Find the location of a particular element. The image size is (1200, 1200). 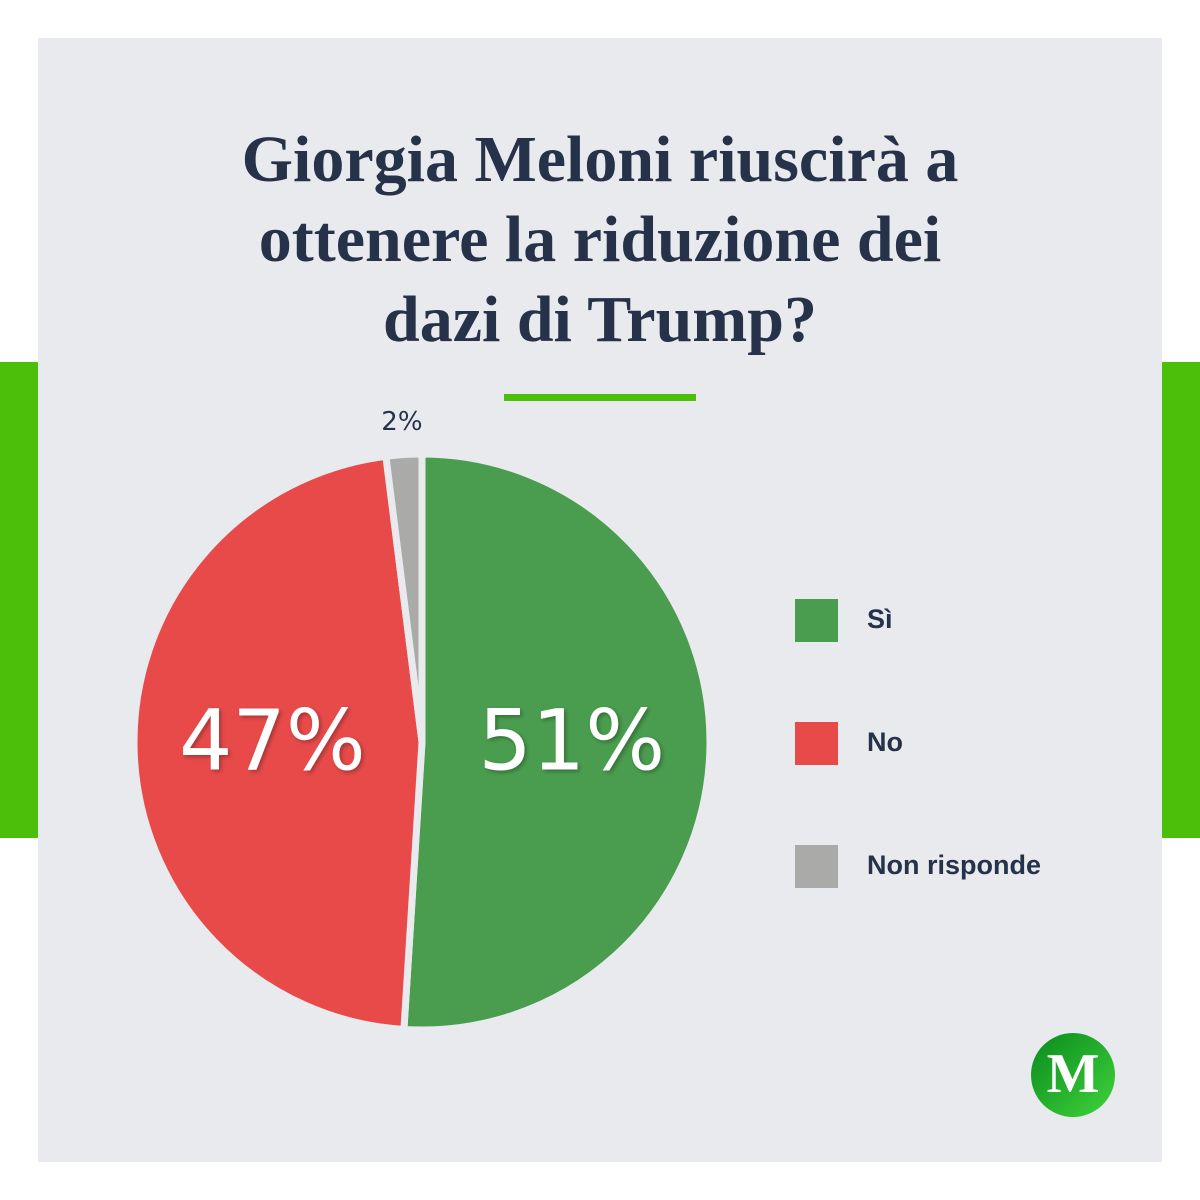

logo-circle is located at coordinates (1073, 1075).